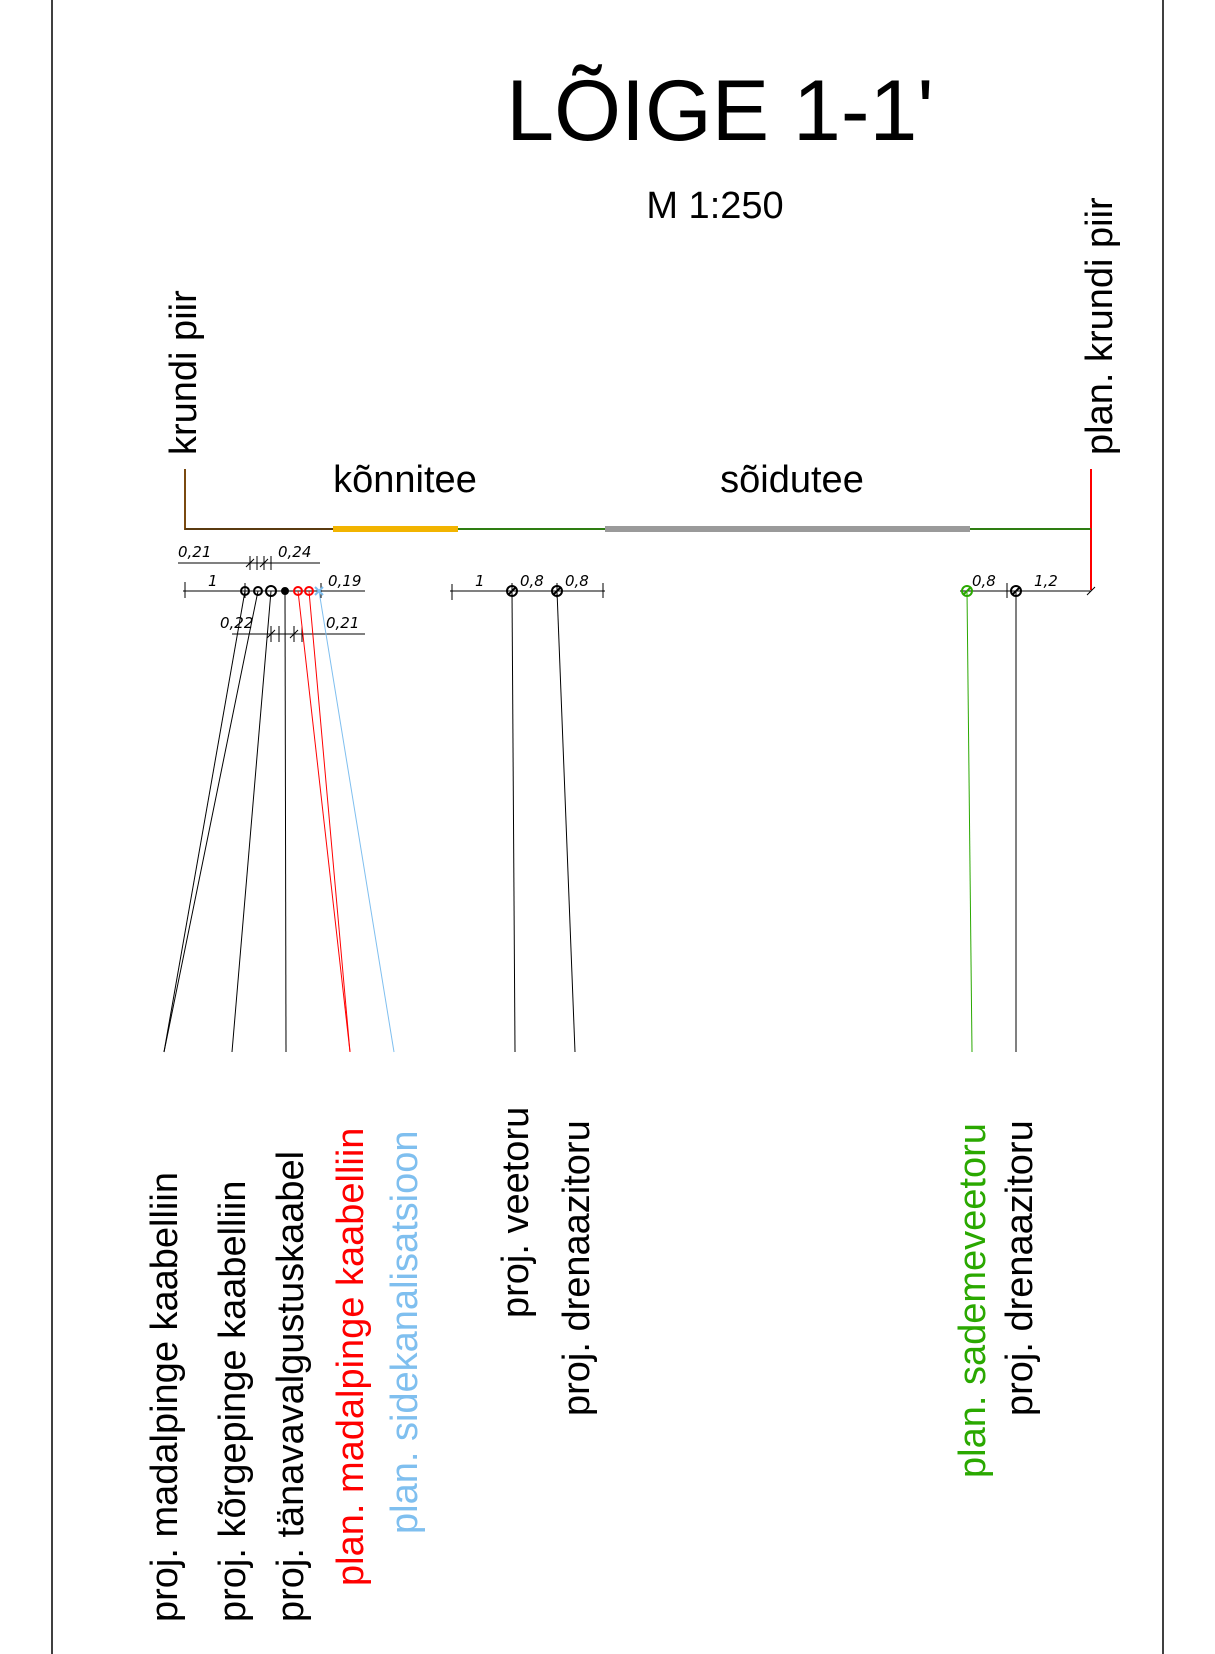 The image size is (1215, 1654). What do you see at coordinates (285, 591) in the screenshot?
I see `pipe-small-marker` at bounding box center [285, 591].